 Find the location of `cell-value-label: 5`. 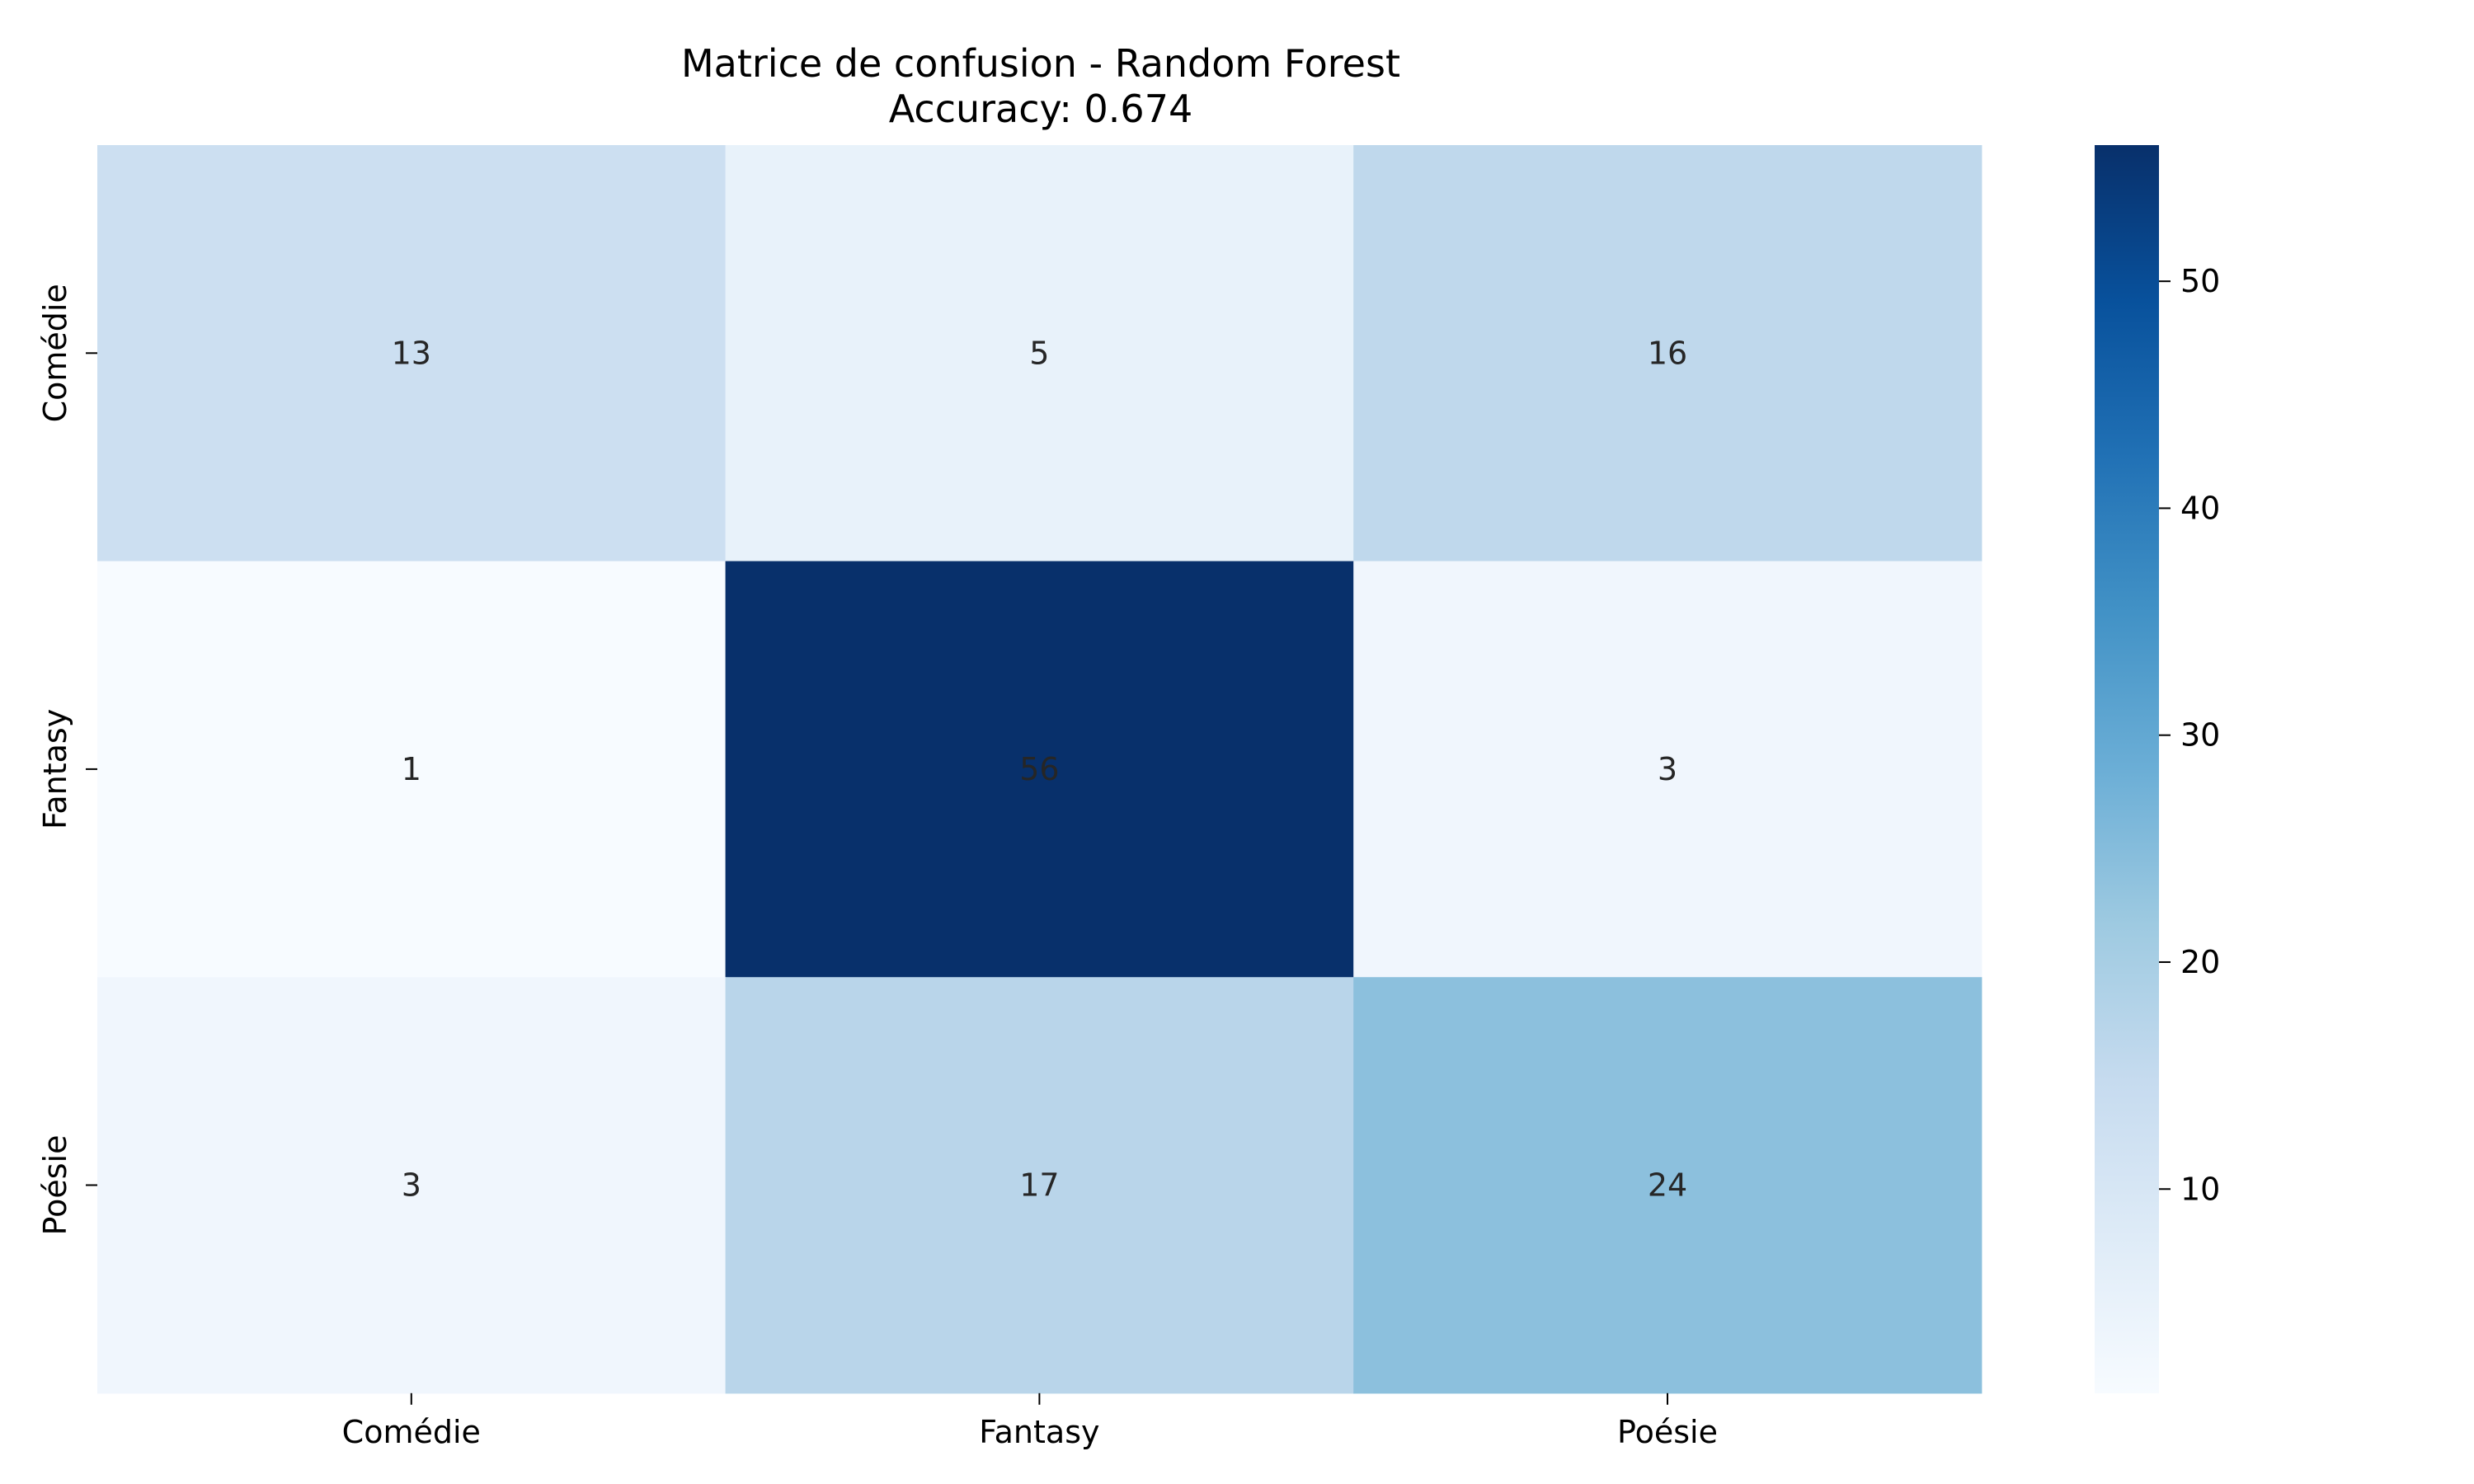

cell-value-label: 5 is located at coordinates (1039, 353).